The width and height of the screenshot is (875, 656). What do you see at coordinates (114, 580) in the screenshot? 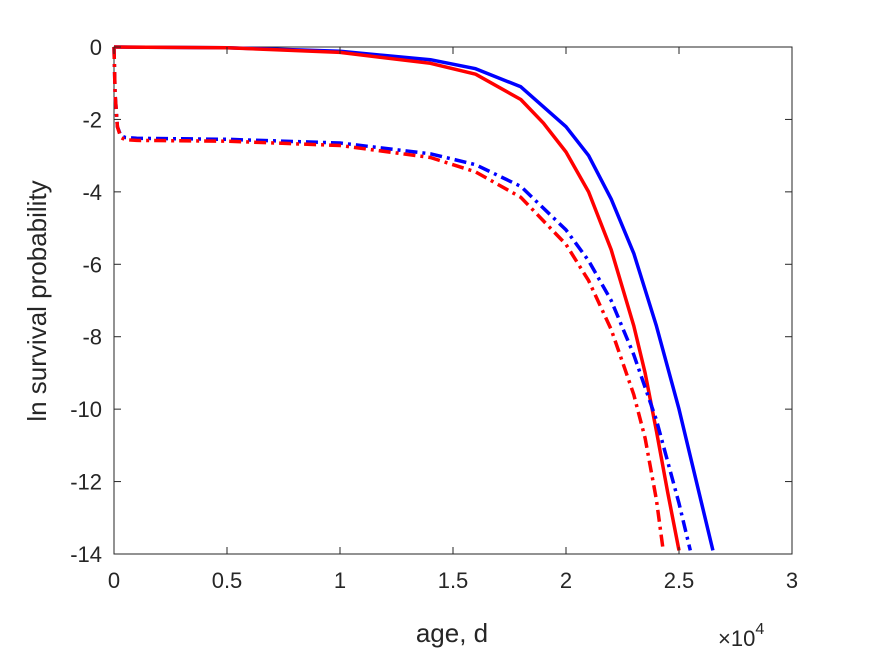
I see `x-tick-label: 0` at bounding box center [114, 580].